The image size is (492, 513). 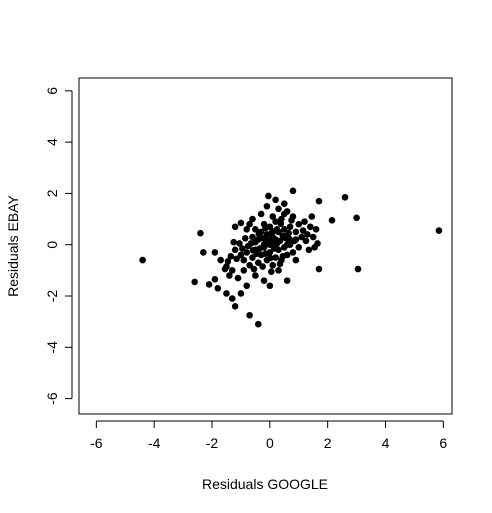 What do you see at coordinates (52, 91) in the screenshot?
I see `y-tick-label: 6` at bounding box center [52, 91].